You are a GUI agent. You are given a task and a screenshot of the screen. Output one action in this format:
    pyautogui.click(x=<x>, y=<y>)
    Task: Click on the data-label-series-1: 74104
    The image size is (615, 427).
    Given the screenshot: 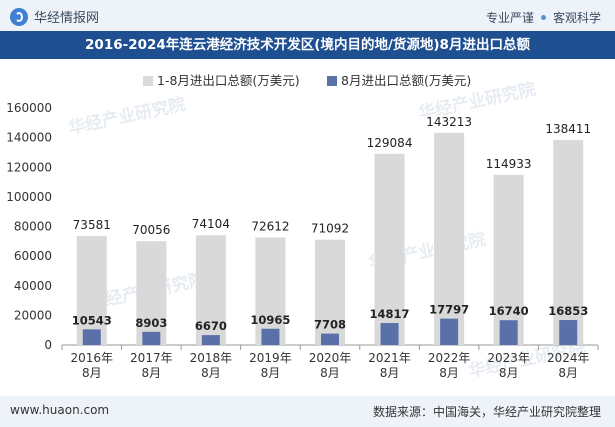 What is the action you would take?
    pyautogui.click(x=211, y=224)
    